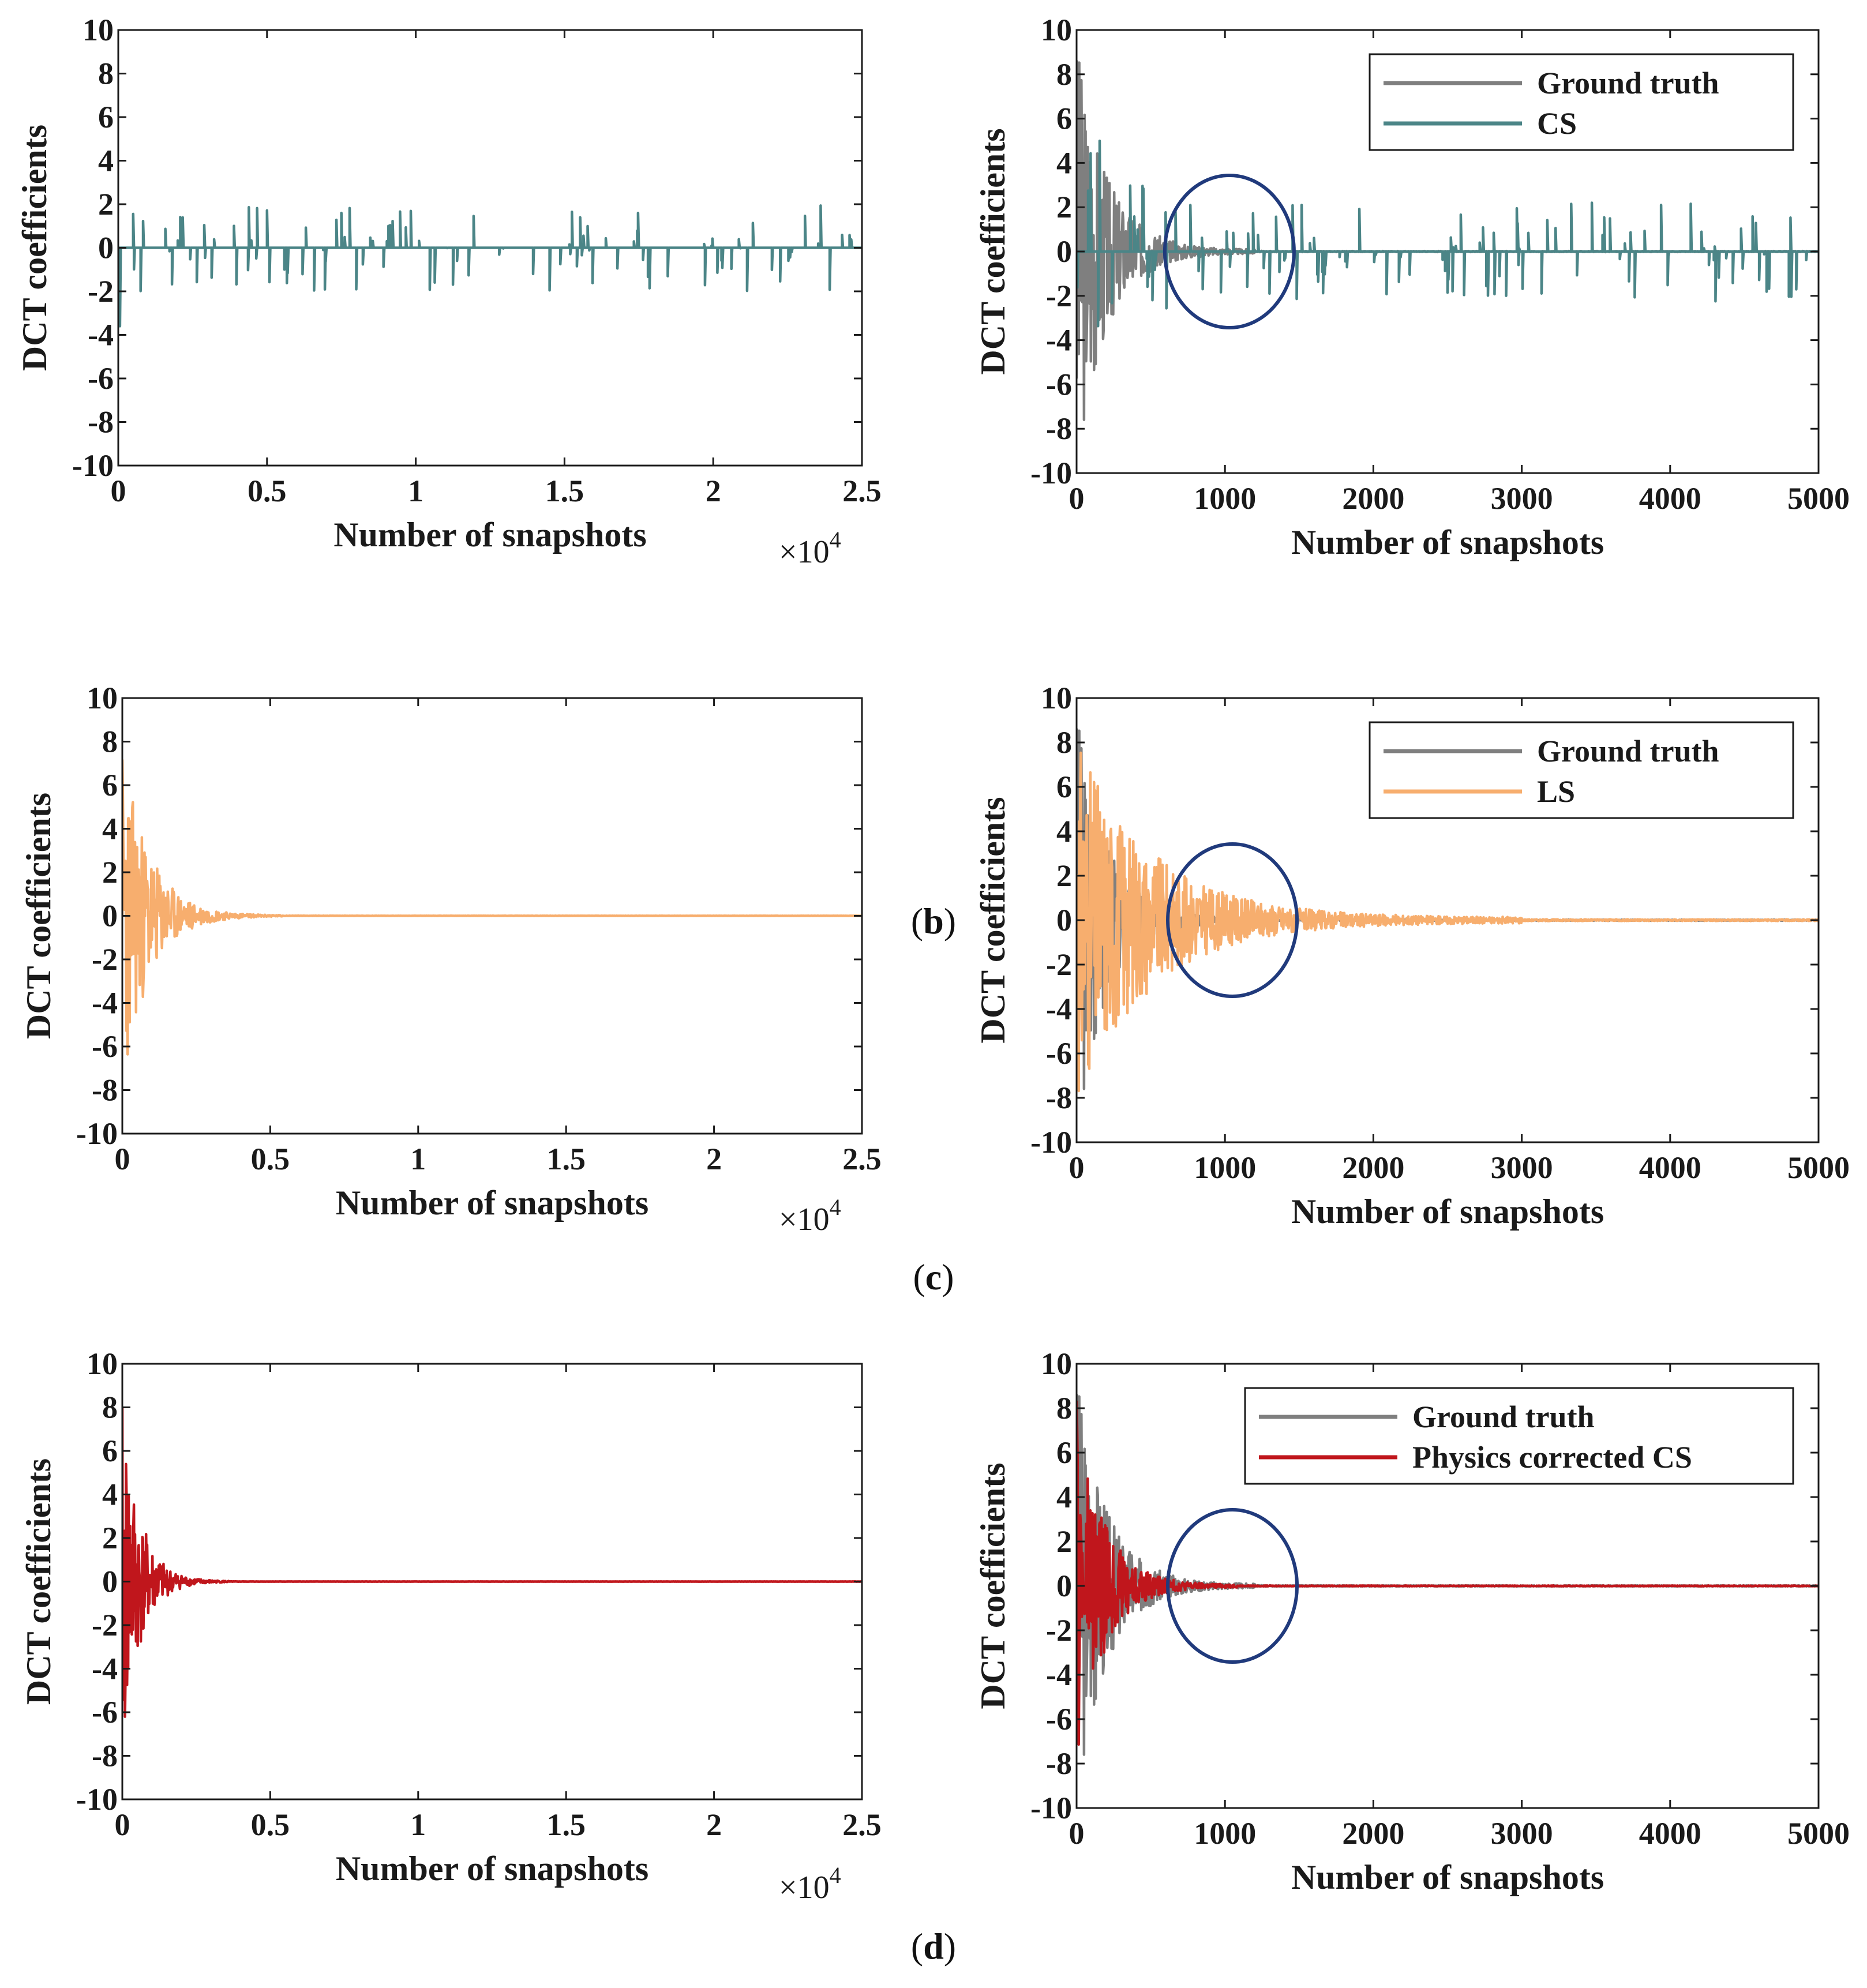 The width and height of the screenshot is (1867, 1988). What do you see at coordinates (862, 1159) in the screenshot?
I see `x-tick-label: 2.5` at bounding box center [862, 1159].